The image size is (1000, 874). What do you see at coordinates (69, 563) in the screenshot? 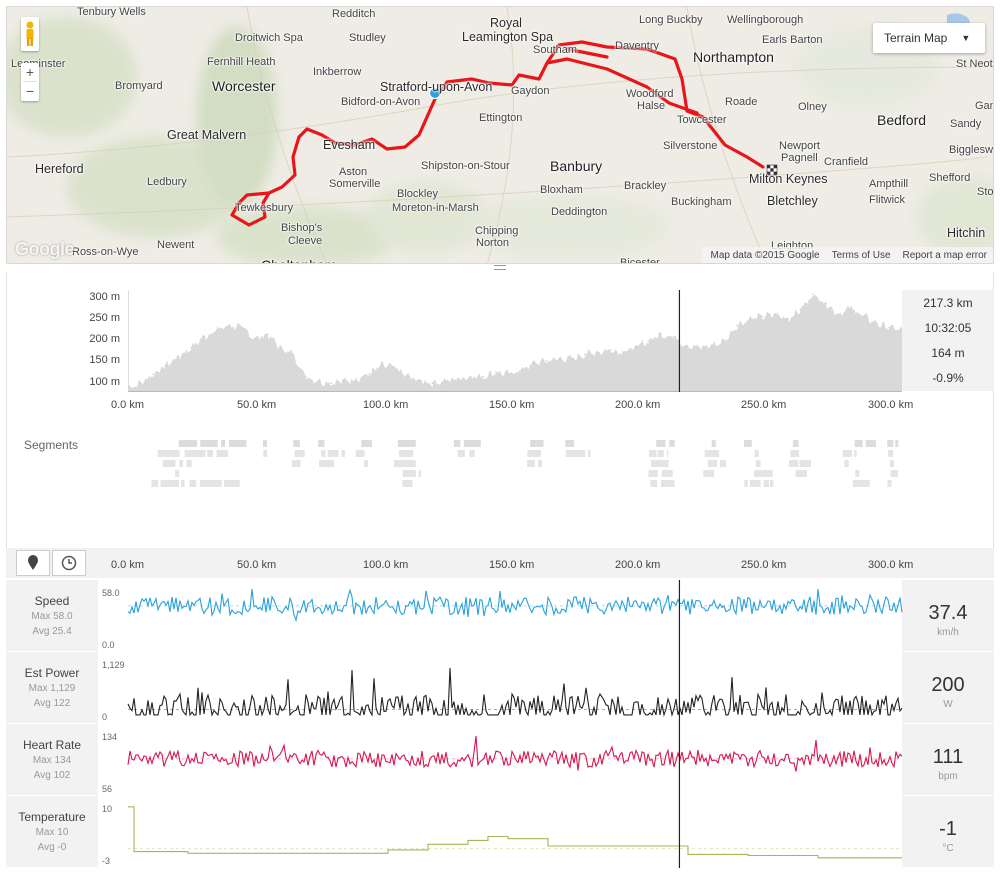
I see `time-mode-button` at bounding box center [69, 563].